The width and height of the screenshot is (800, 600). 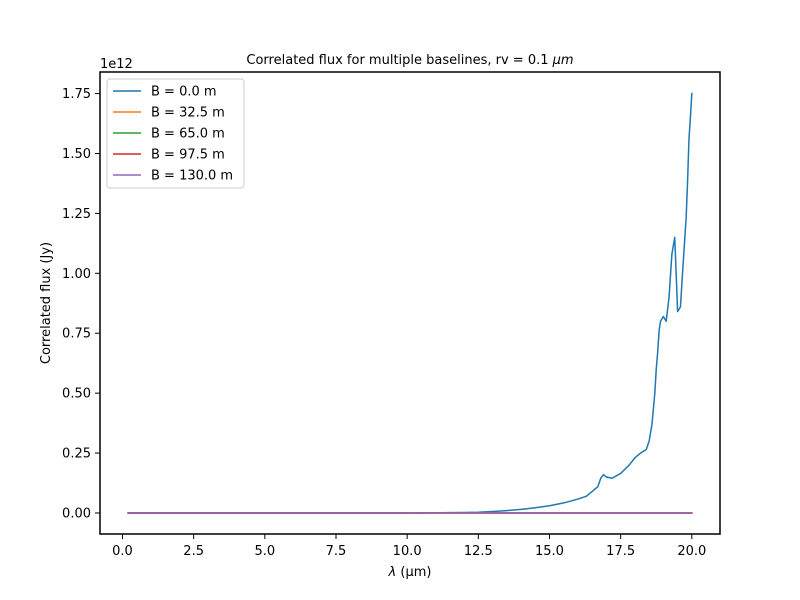 I want to click on y-tick-label: 1.00, so click(x=76, y=274).